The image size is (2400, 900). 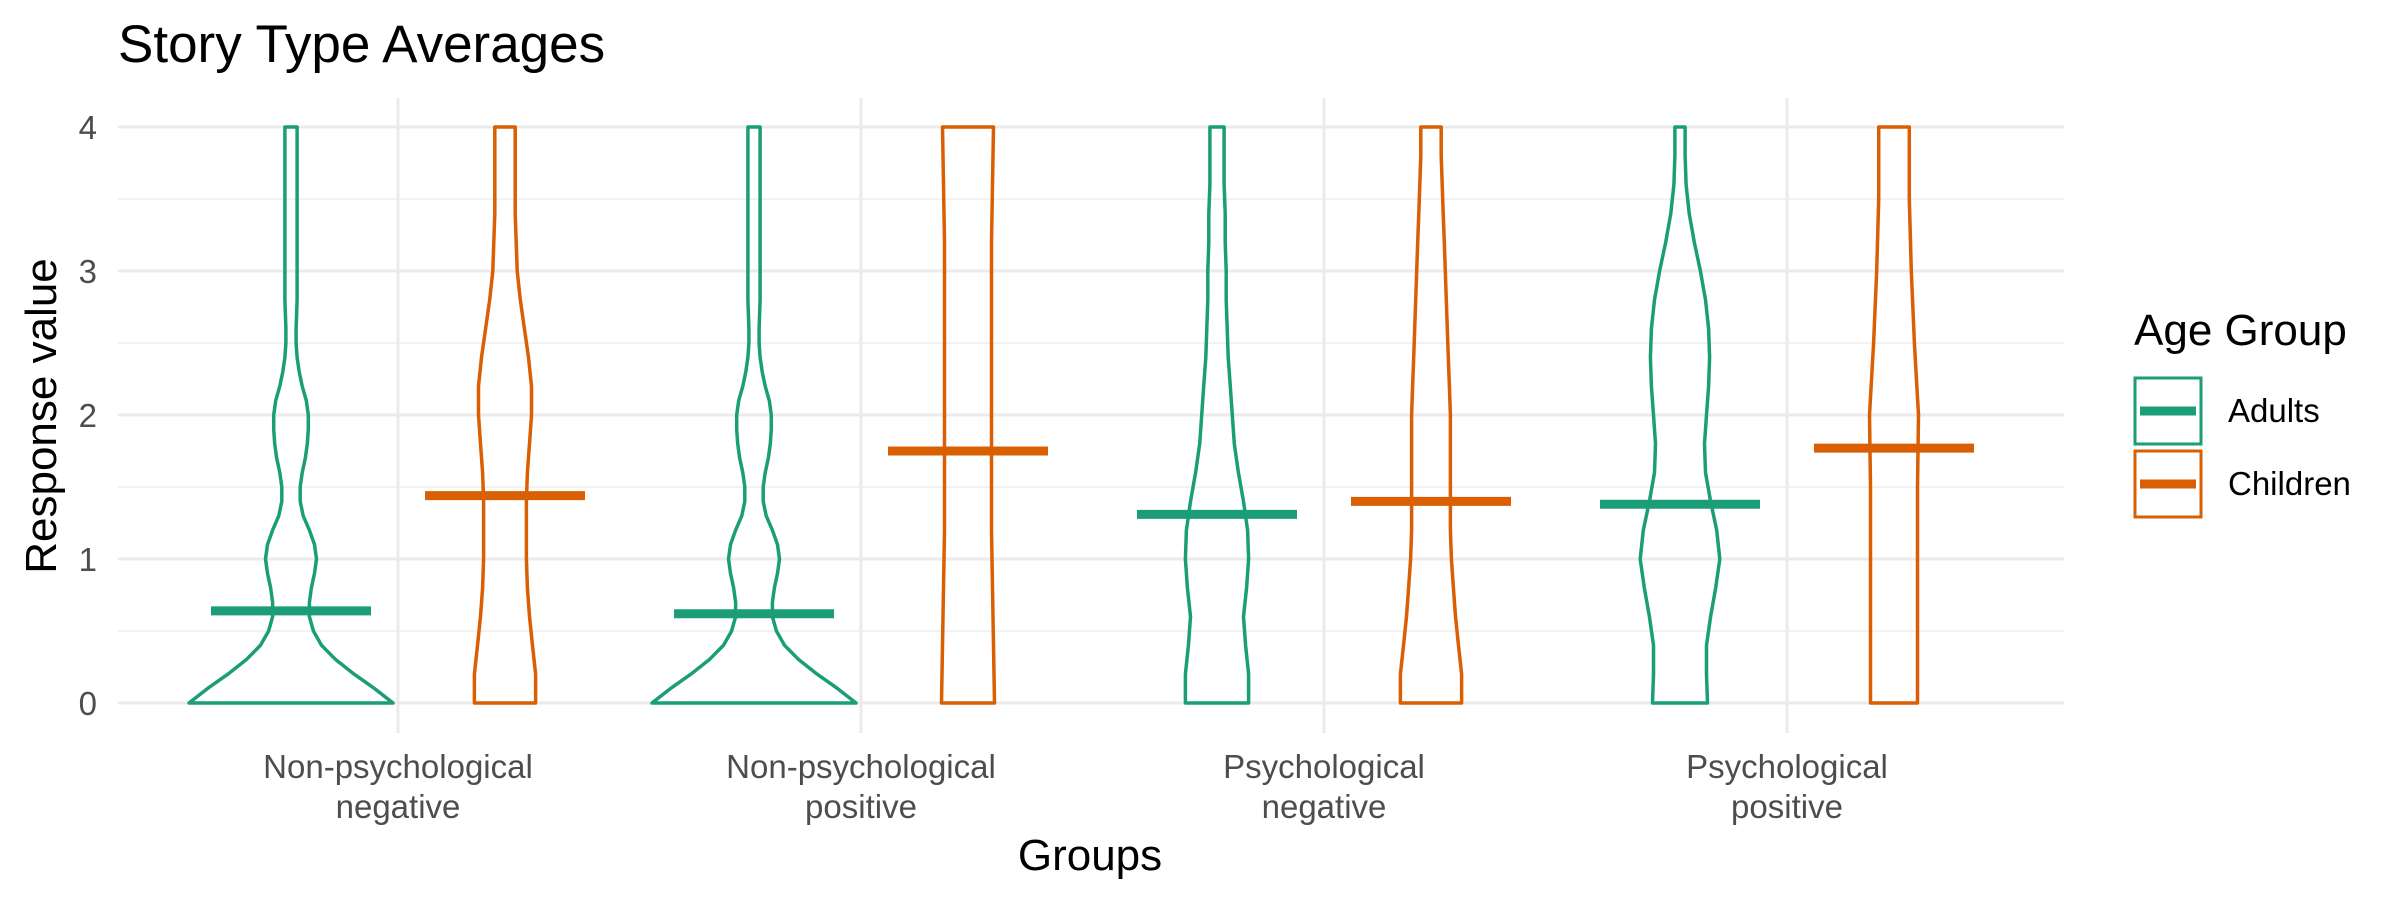 What do you see at coordinates (2168, 411) in the screenshot?
I see `legend-key-adults` at bounding box center [2168, 411].